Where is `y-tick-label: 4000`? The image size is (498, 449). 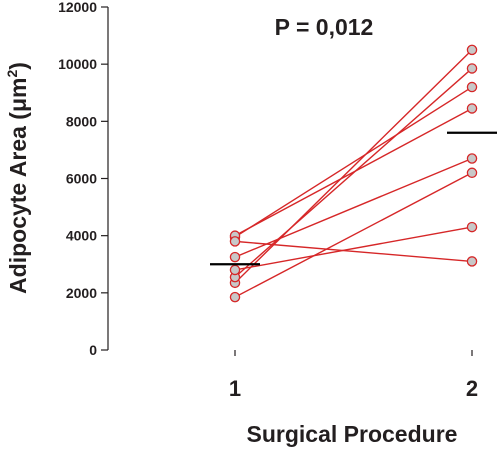
y-tick-label: 4000 is located at coordinates (81, 236).